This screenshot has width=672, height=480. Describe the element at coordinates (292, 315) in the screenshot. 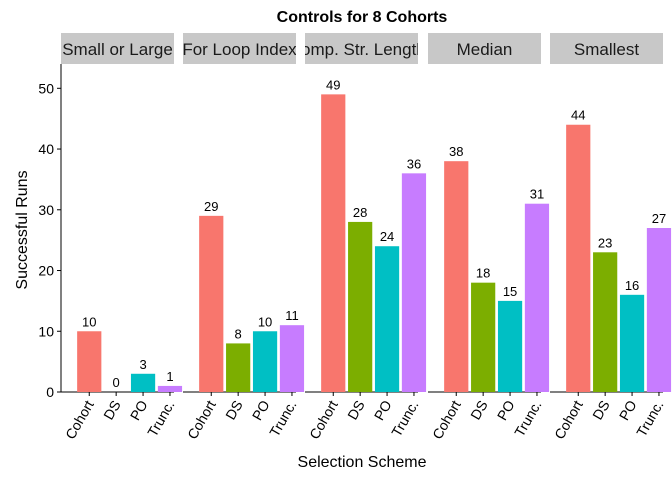

I see `bar-value-label: 11` at that location.